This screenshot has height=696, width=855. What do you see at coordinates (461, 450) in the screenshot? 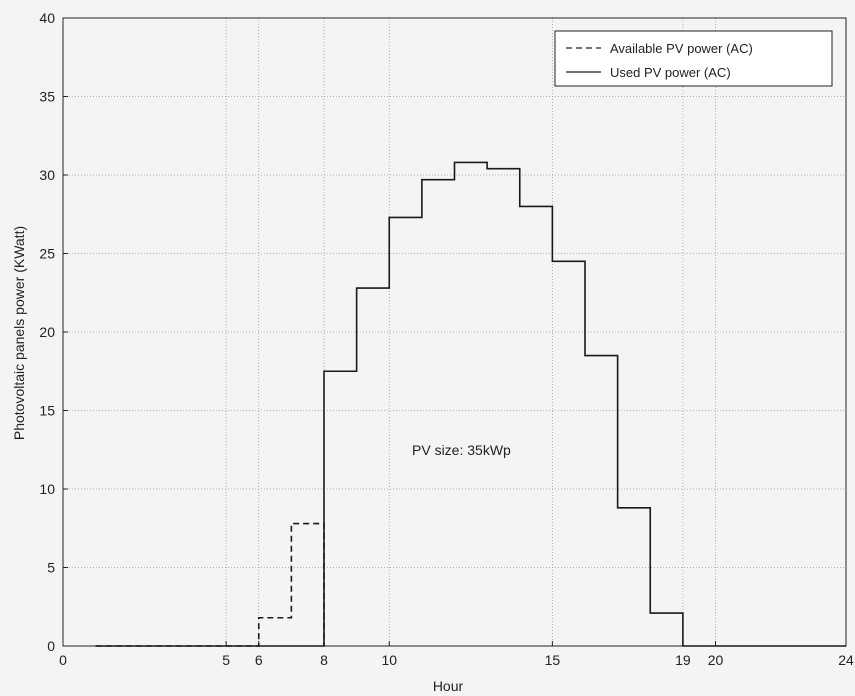
I see `pv-size-annotation: PV size: 35kWp` at bounding box center [461, 450].